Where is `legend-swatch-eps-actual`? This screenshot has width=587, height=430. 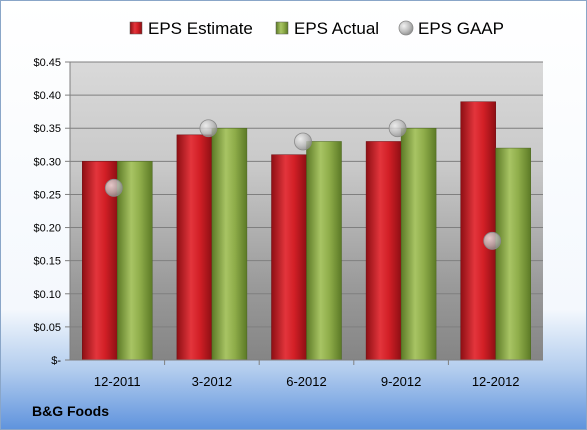 legend-swatch-eps-actual is located at coordinates (282, 28).